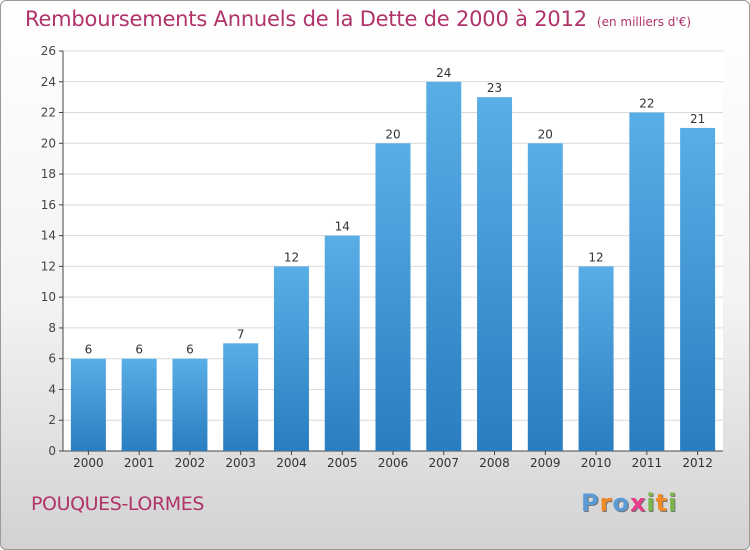 This screenshot has width=750, height=550. What do you see at coordinates (88, 463) in the screenshot?
I see `x-tick-label: 2000` at bounding box center [88, 463].